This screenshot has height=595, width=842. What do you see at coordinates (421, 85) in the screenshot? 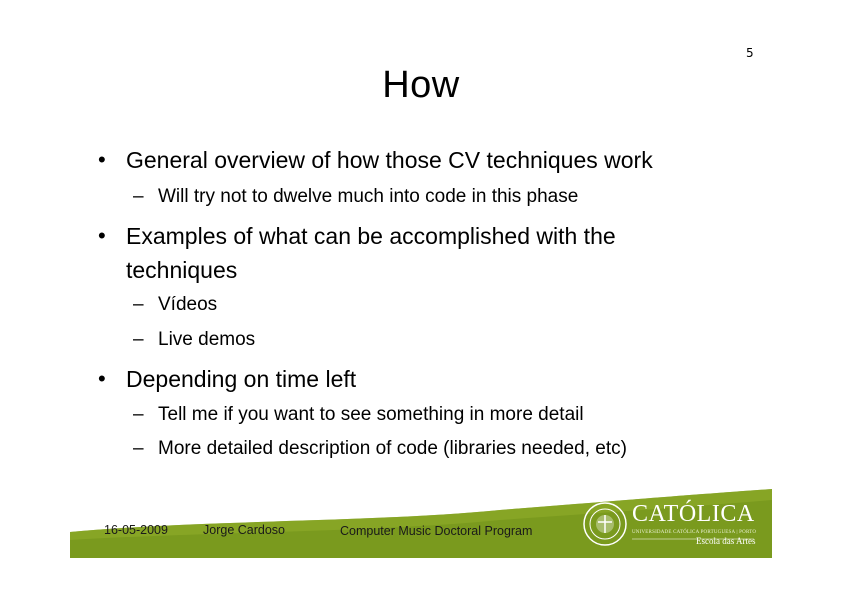
I see `slide-title: How` at bounding box center [421, 85].